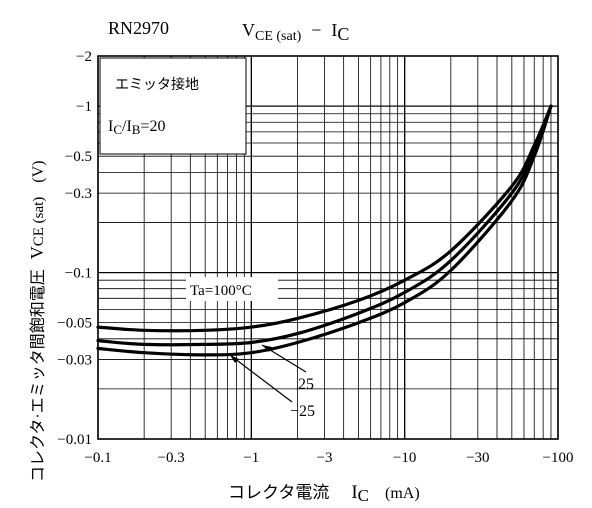 This screenshot has width=592, height=508. I want to click on title-v: V, so click(248, 30).